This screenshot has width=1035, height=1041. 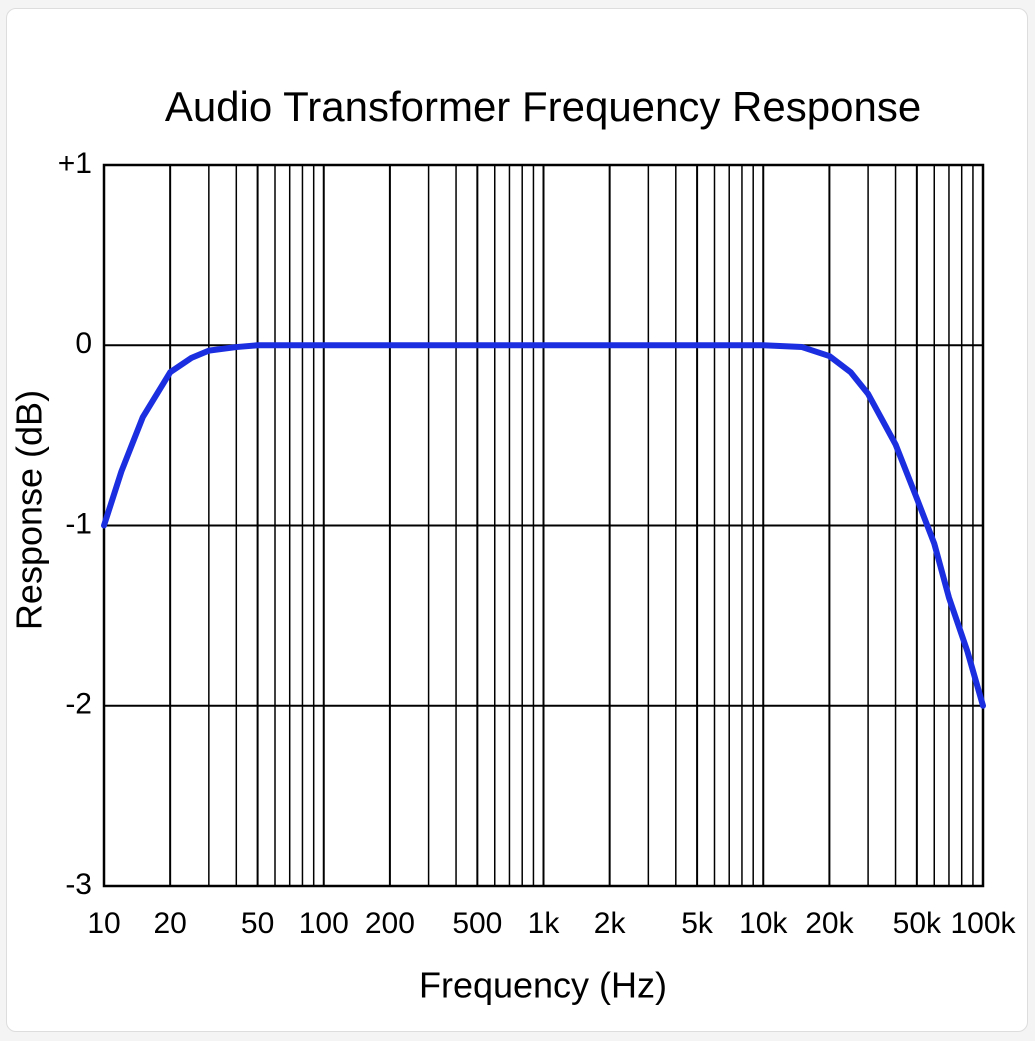 What do you see at coordinates (78, 704) in the screenshot?
I see `y-tick-label: -2` at bounding box center [78, 704].